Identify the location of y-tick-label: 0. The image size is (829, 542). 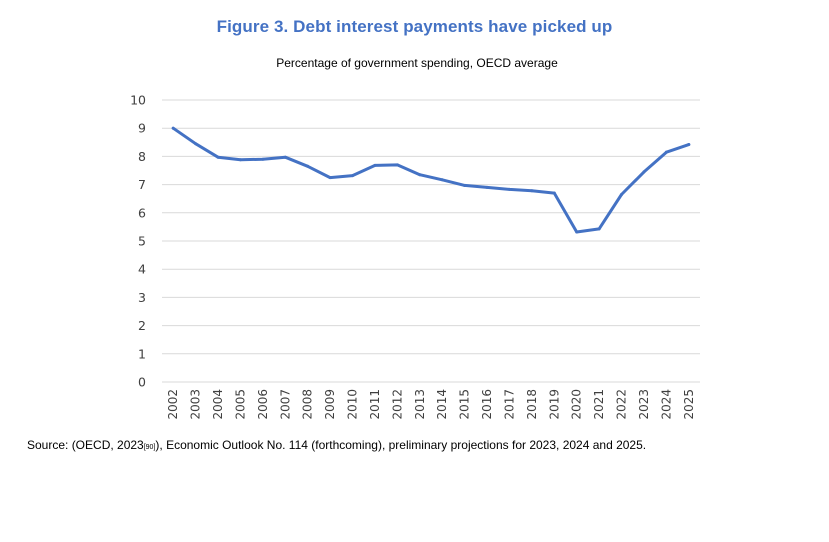
(142, 382).